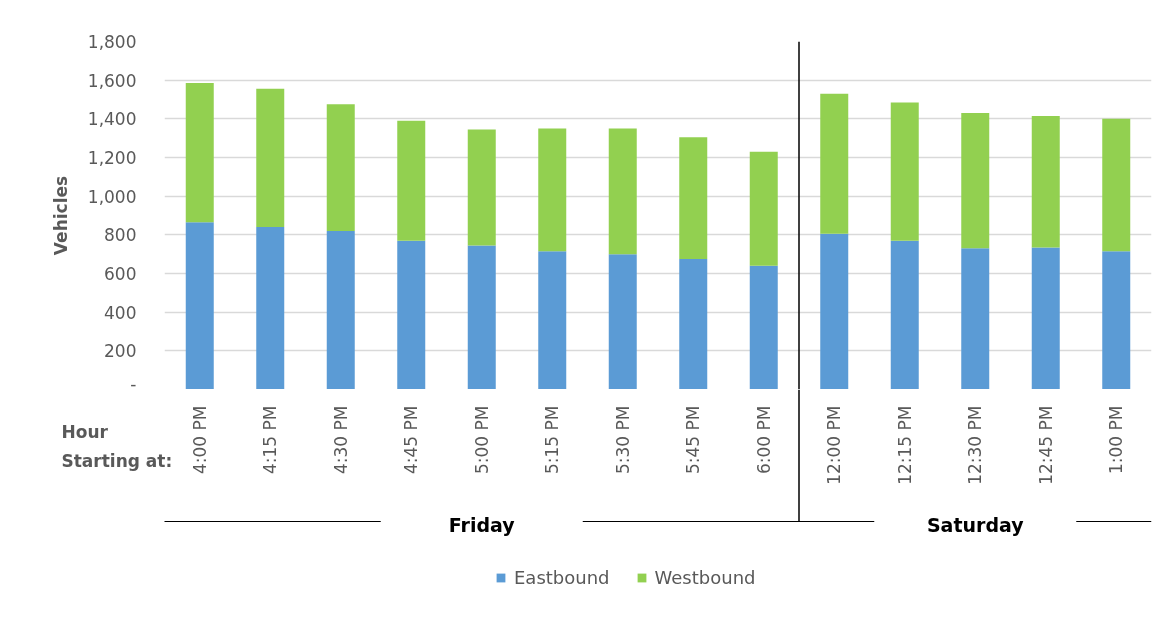 This screenshot has height=643, width=1167. Describe the element at coordinates (112, 196) in the screenshot. I see `y-tick-label: 1,000` at that location.